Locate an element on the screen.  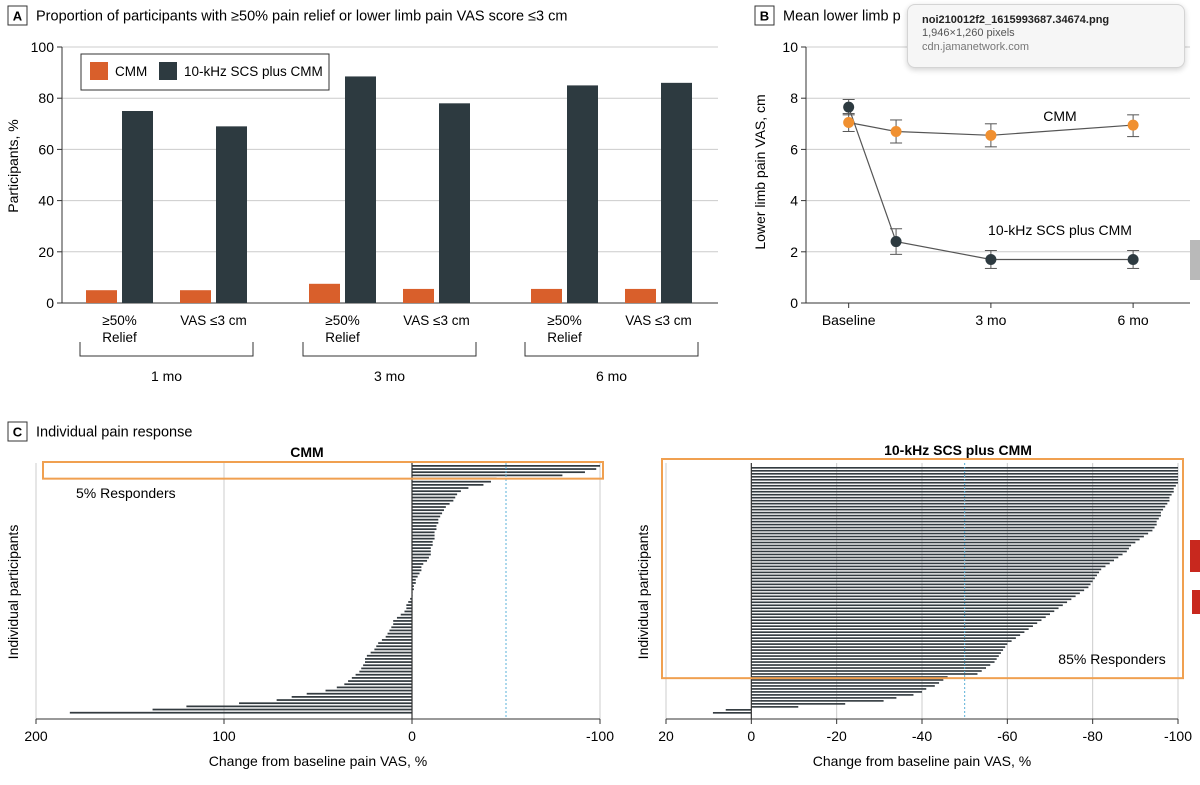
panel-c-title: Individual pain response is located at coordinates (114, 433).